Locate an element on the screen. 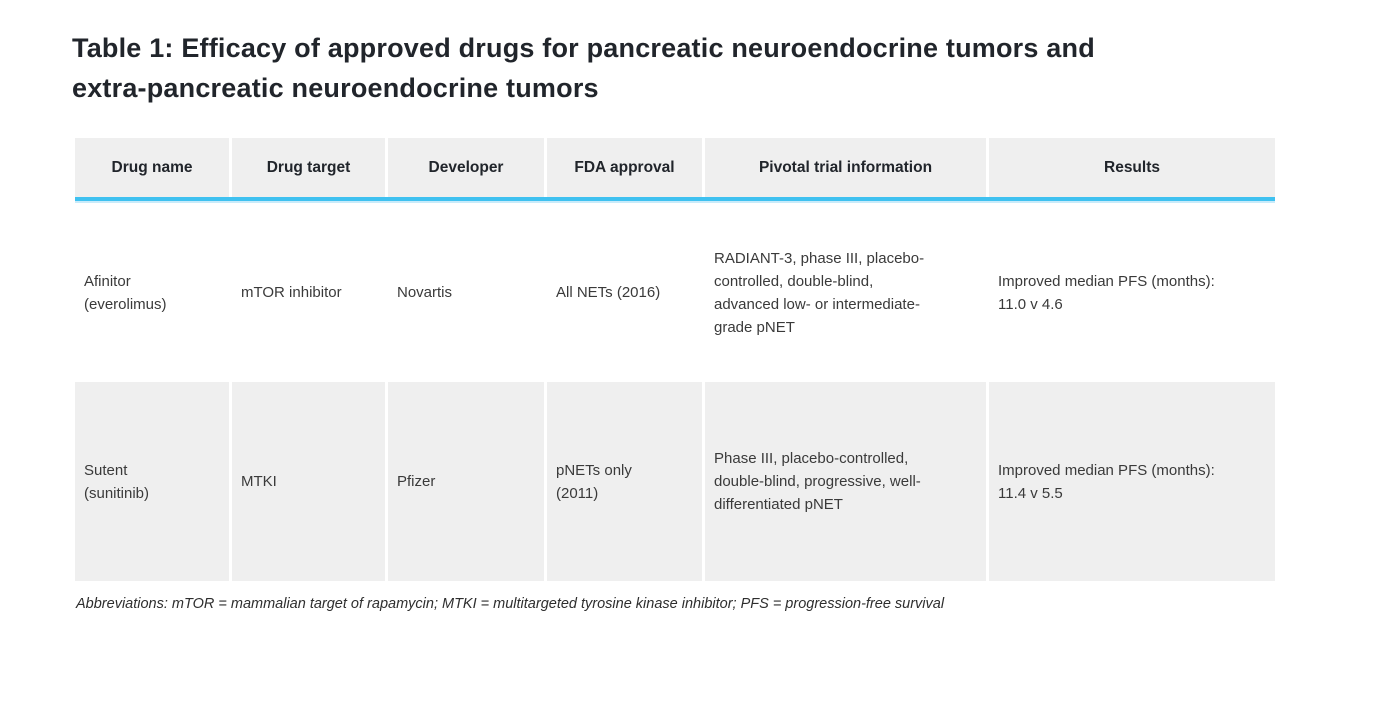 The width and height of the screenshot is (1374, 715). header-accent-divider is located at coordinates (675, 200).